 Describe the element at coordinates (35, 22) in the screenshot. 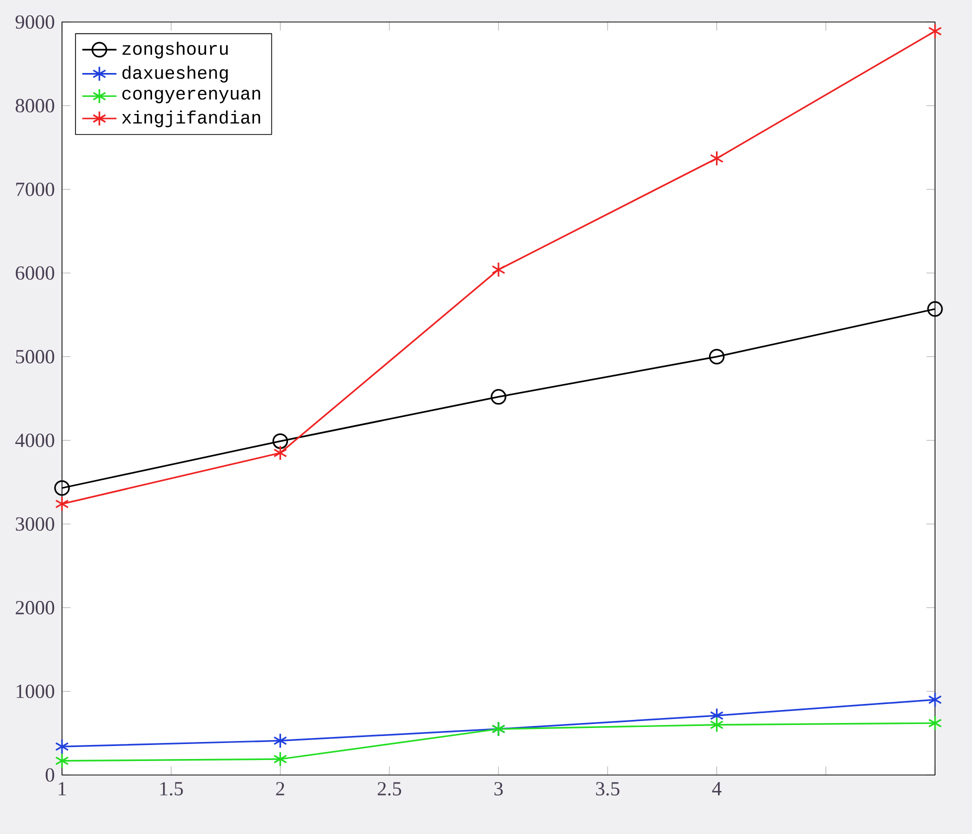

I see `y-tick-label: 9000` at that location.